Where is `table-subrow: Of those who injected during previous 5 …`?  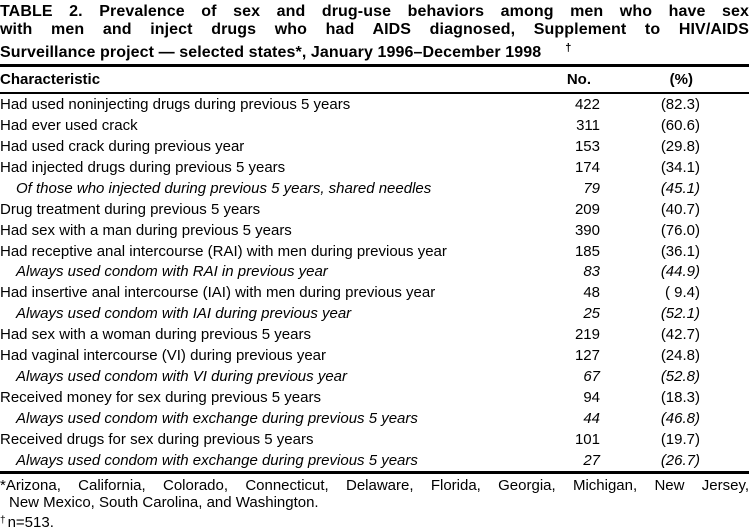 table-subrow: Of those who injected during previous 5 … is located at coordinates (374, 188).